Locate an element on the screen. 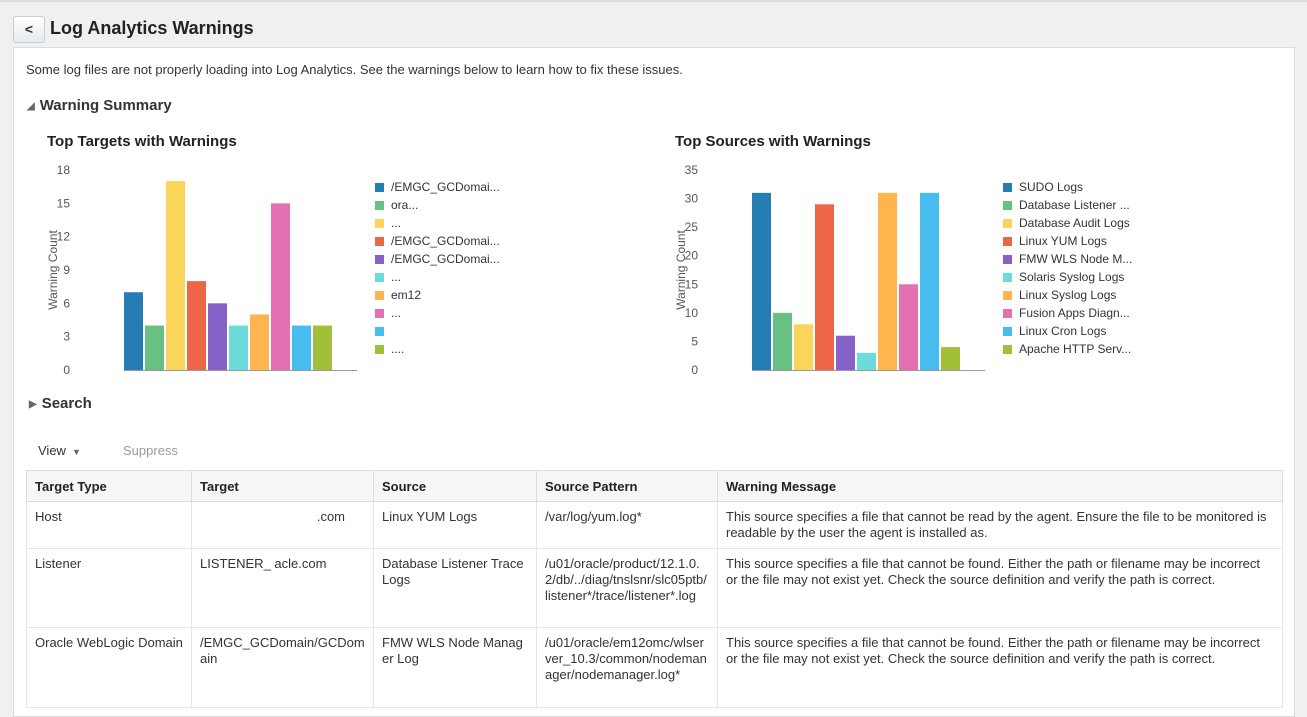 The width and height of the screenshot is (1307, 717). expanded-triangle-icon: ◢ is located at coordinates (31, 106).